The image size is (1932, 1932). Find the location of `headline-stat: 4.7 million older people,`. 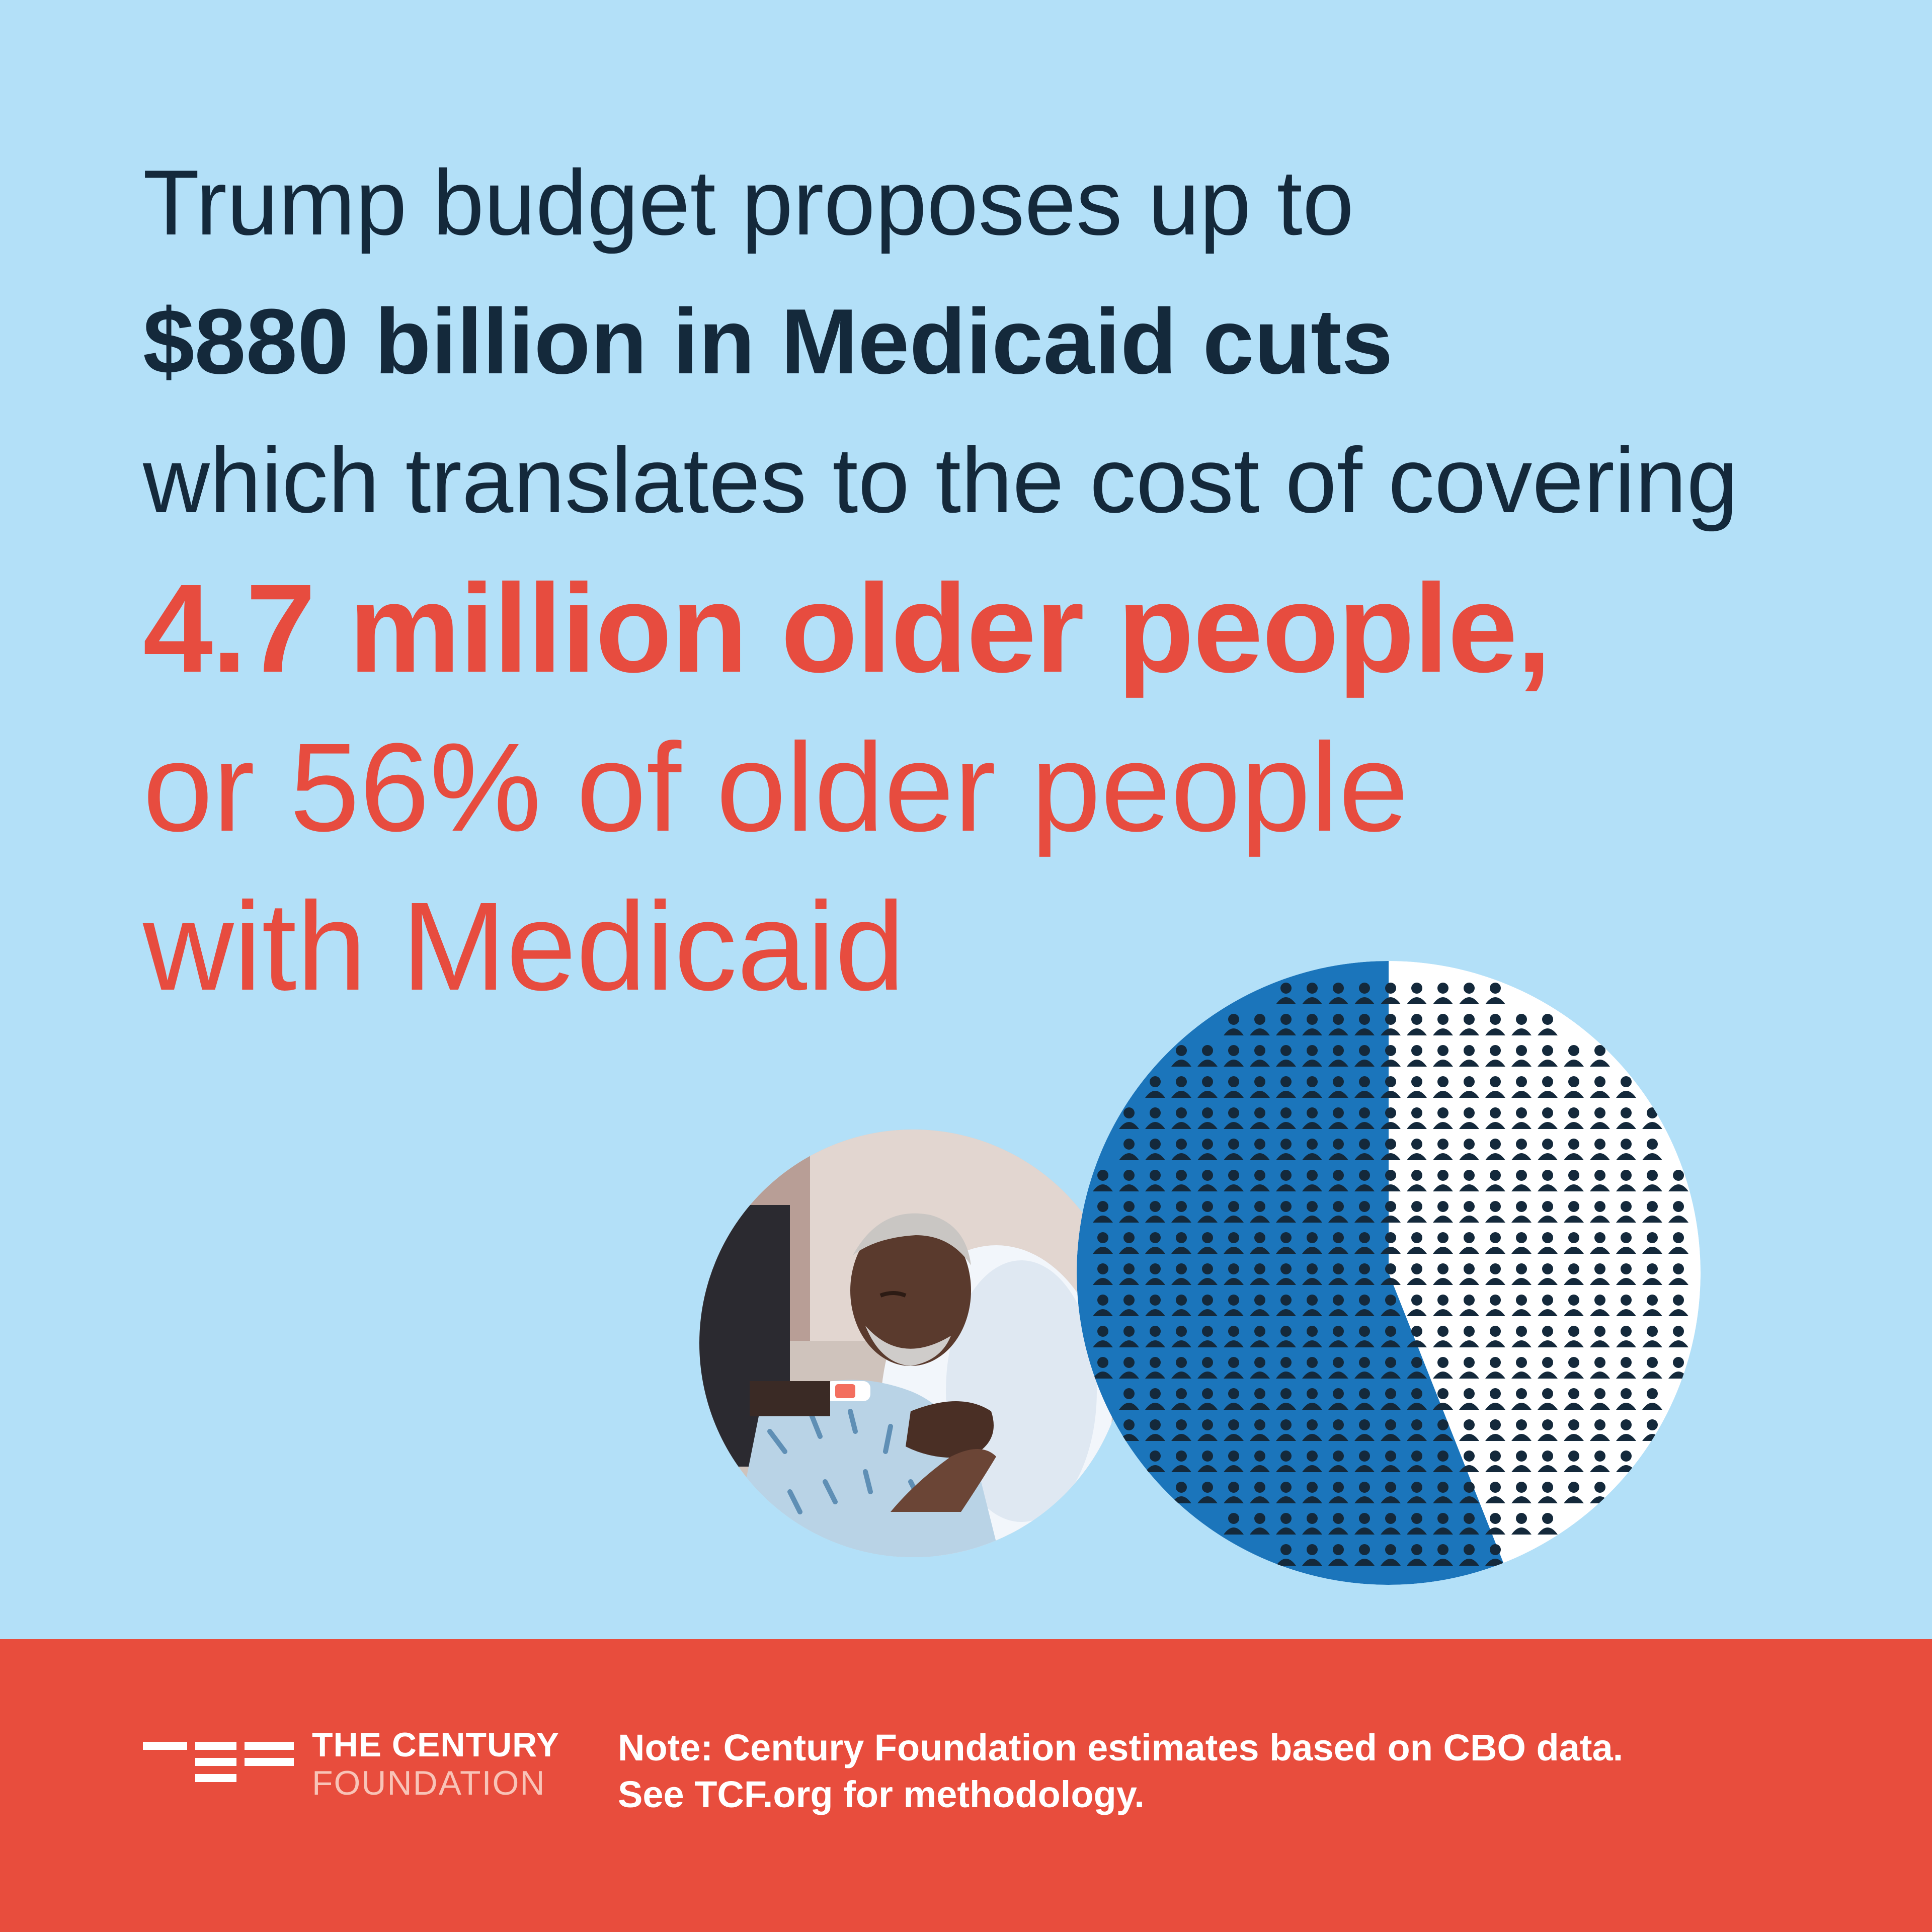

headline-stat: 4.7 million older people, is located at coordinates (848, 628).